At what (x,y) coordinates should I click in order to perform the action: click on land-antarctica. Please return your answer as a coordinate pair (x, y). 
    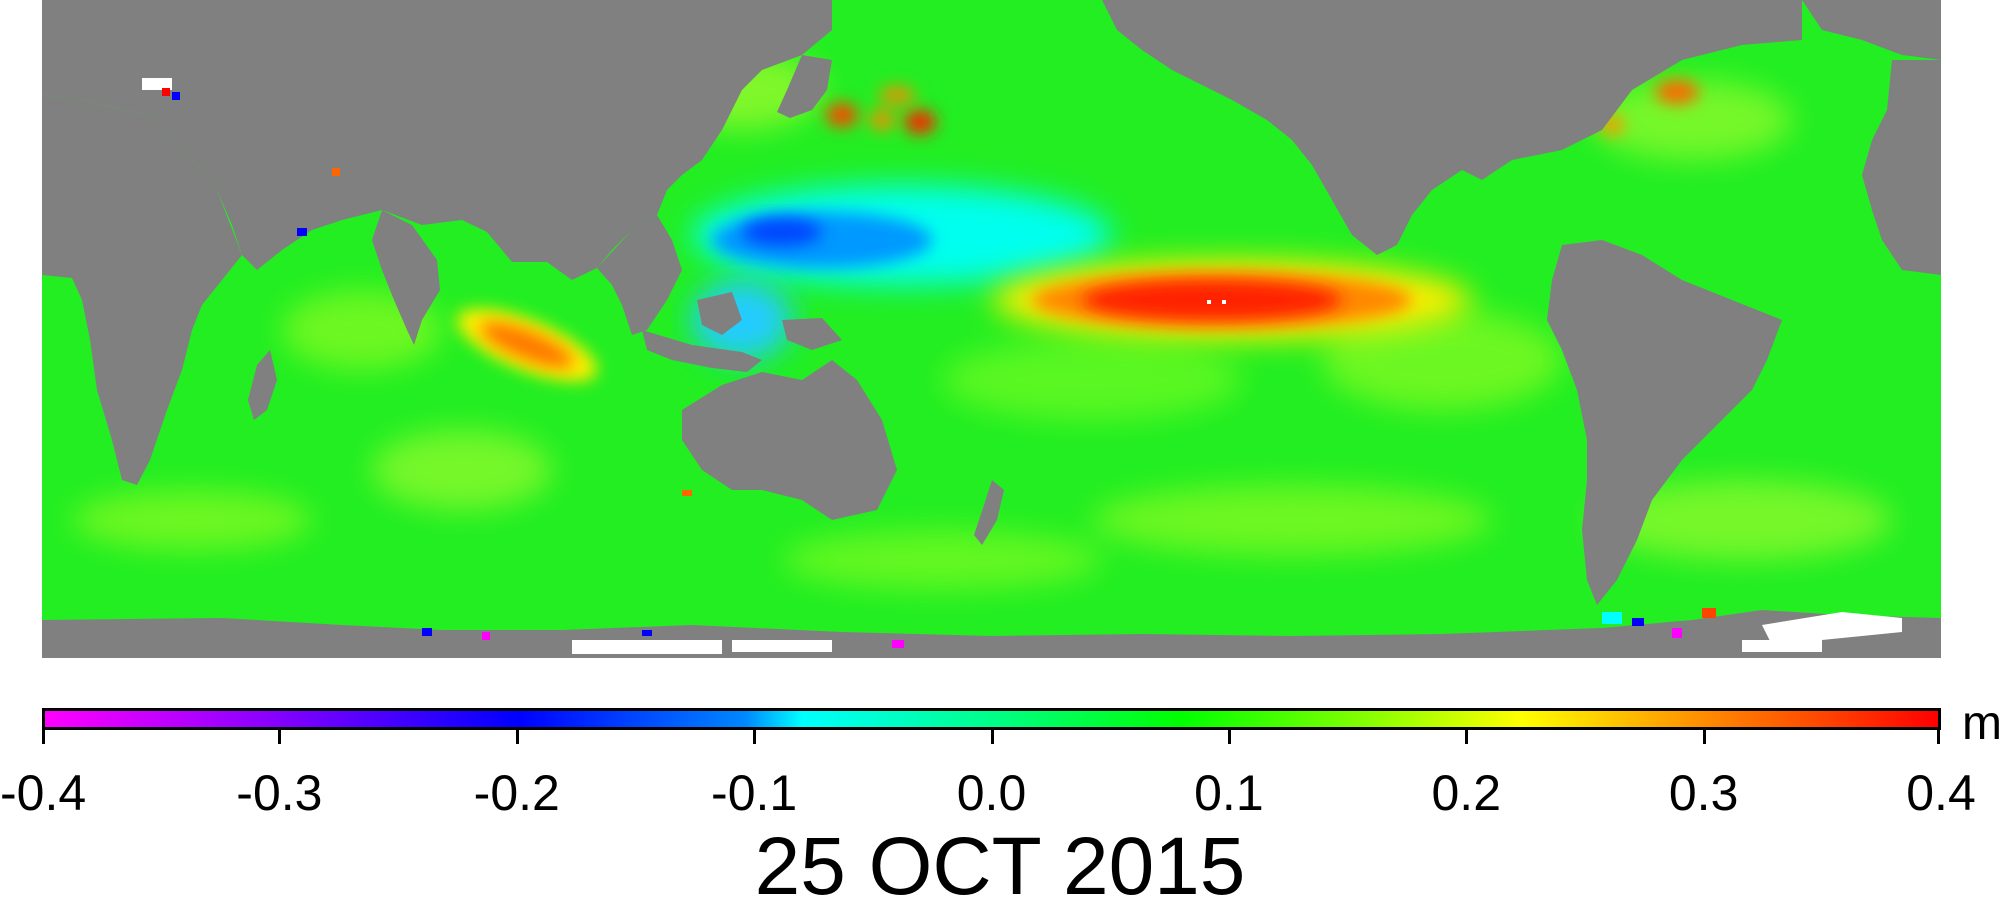
    Looking at the image, I should click on (991, 634).